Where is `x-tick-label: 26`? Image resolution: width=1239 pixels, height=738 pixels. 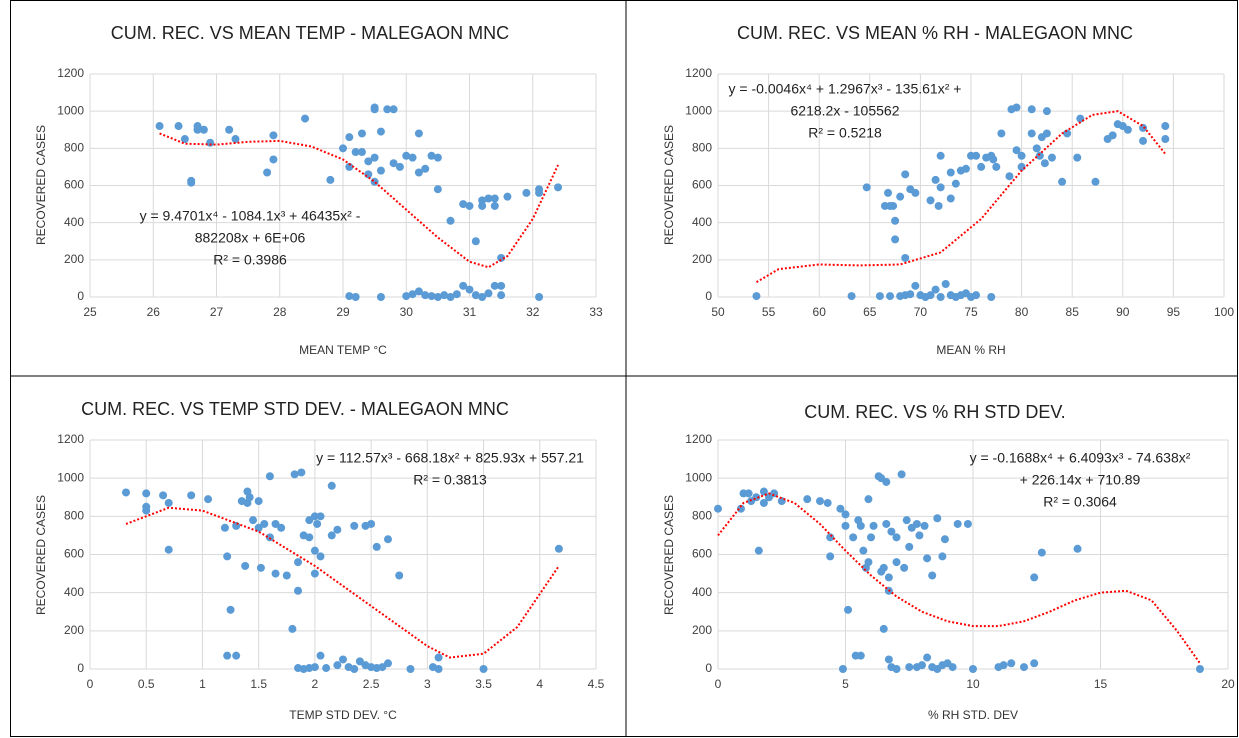 x-tick-label: 26 is located at coordinates (154, 312).